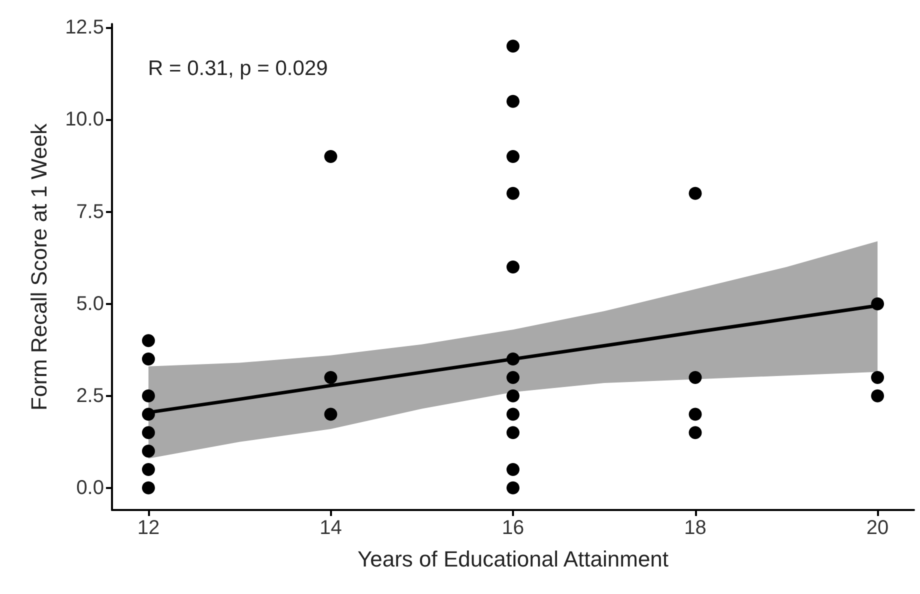 The height and width of the screenshot is (594, 920). Describe the element at coordinates (90, 395) in the screenshot. I see `y-tick-label: 2.5` at that location.